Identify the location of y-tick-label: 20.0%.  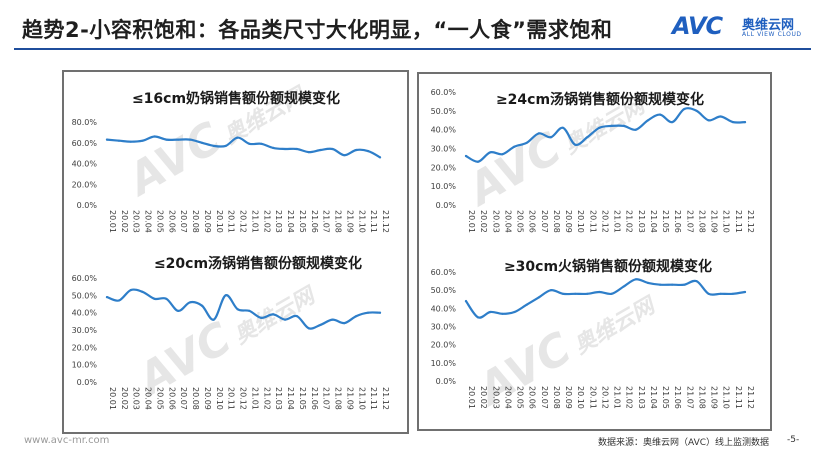
(85, 347).